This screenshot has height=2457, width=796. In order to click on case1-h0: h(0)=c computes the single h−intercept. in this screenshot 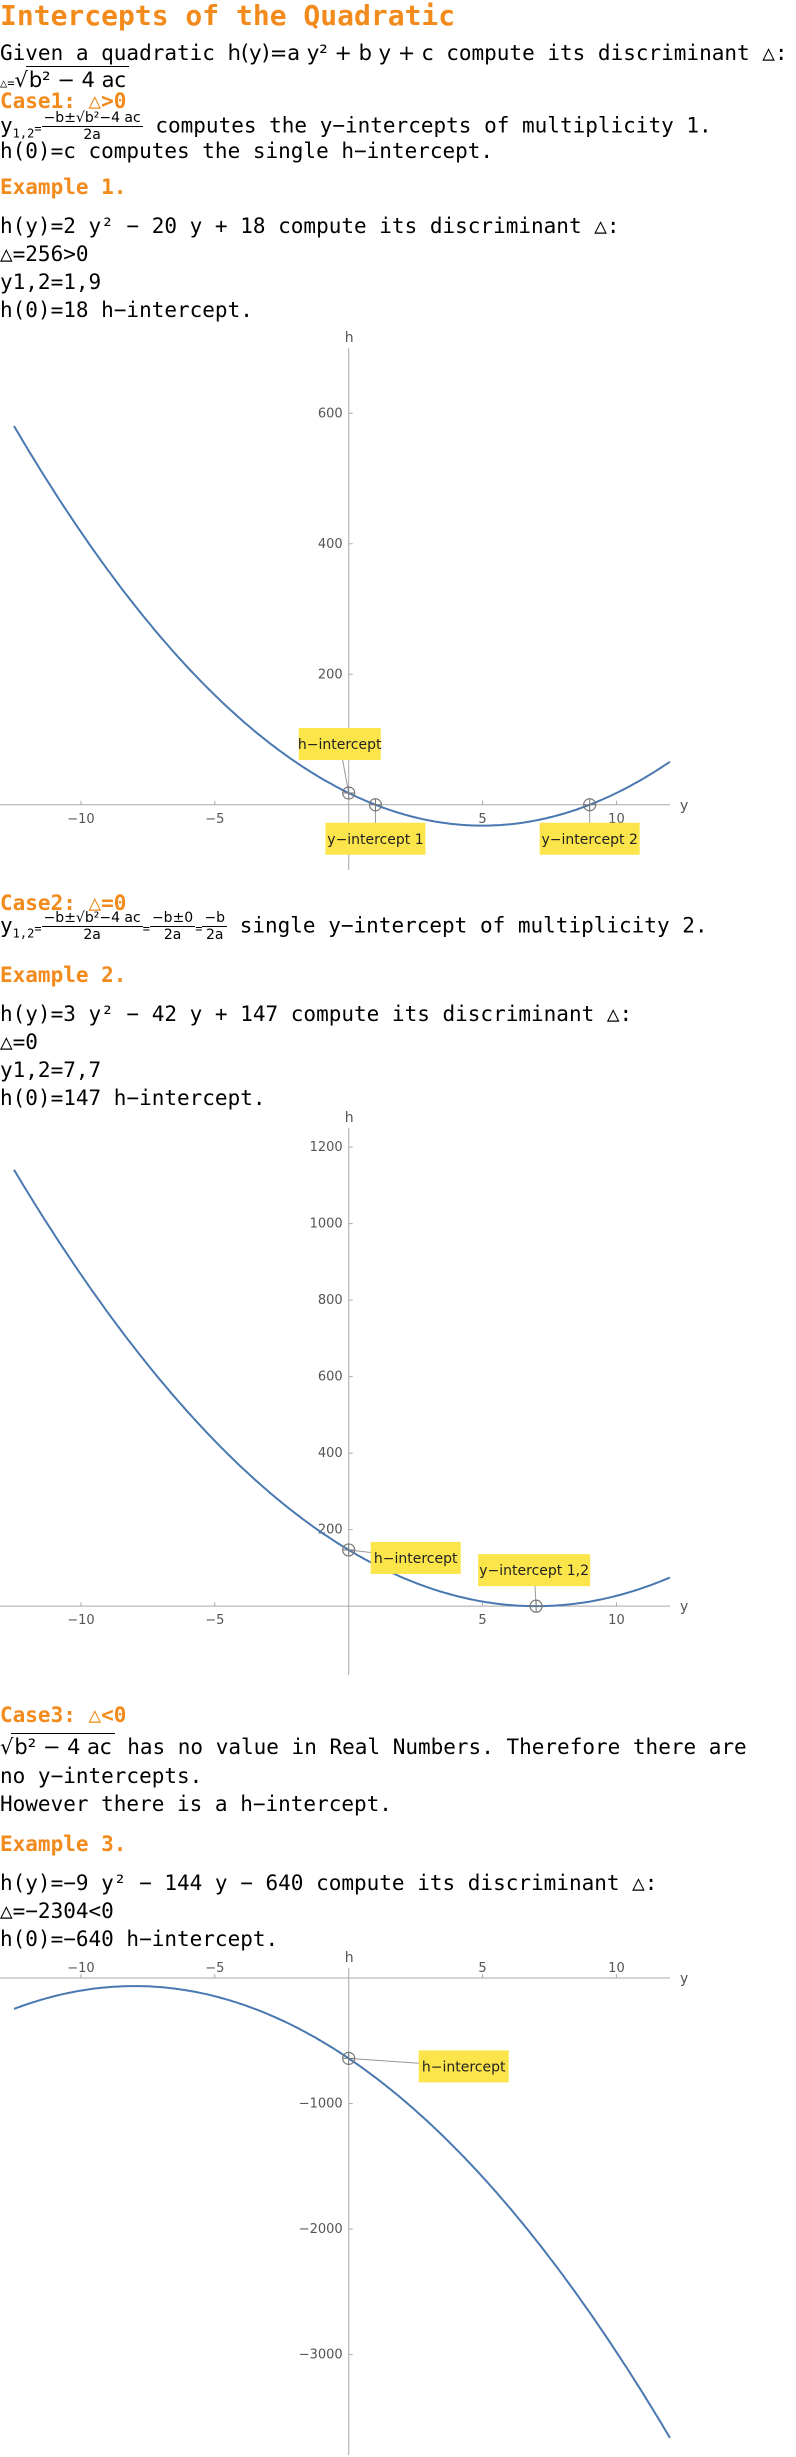, I will do `click(247, 151)`.